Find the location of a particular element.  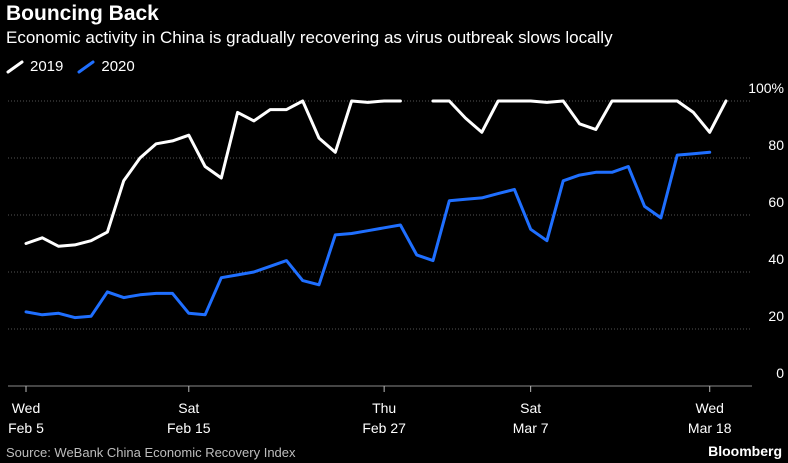

brand-logo: Bloomberg is located at coordinates (745, 451).